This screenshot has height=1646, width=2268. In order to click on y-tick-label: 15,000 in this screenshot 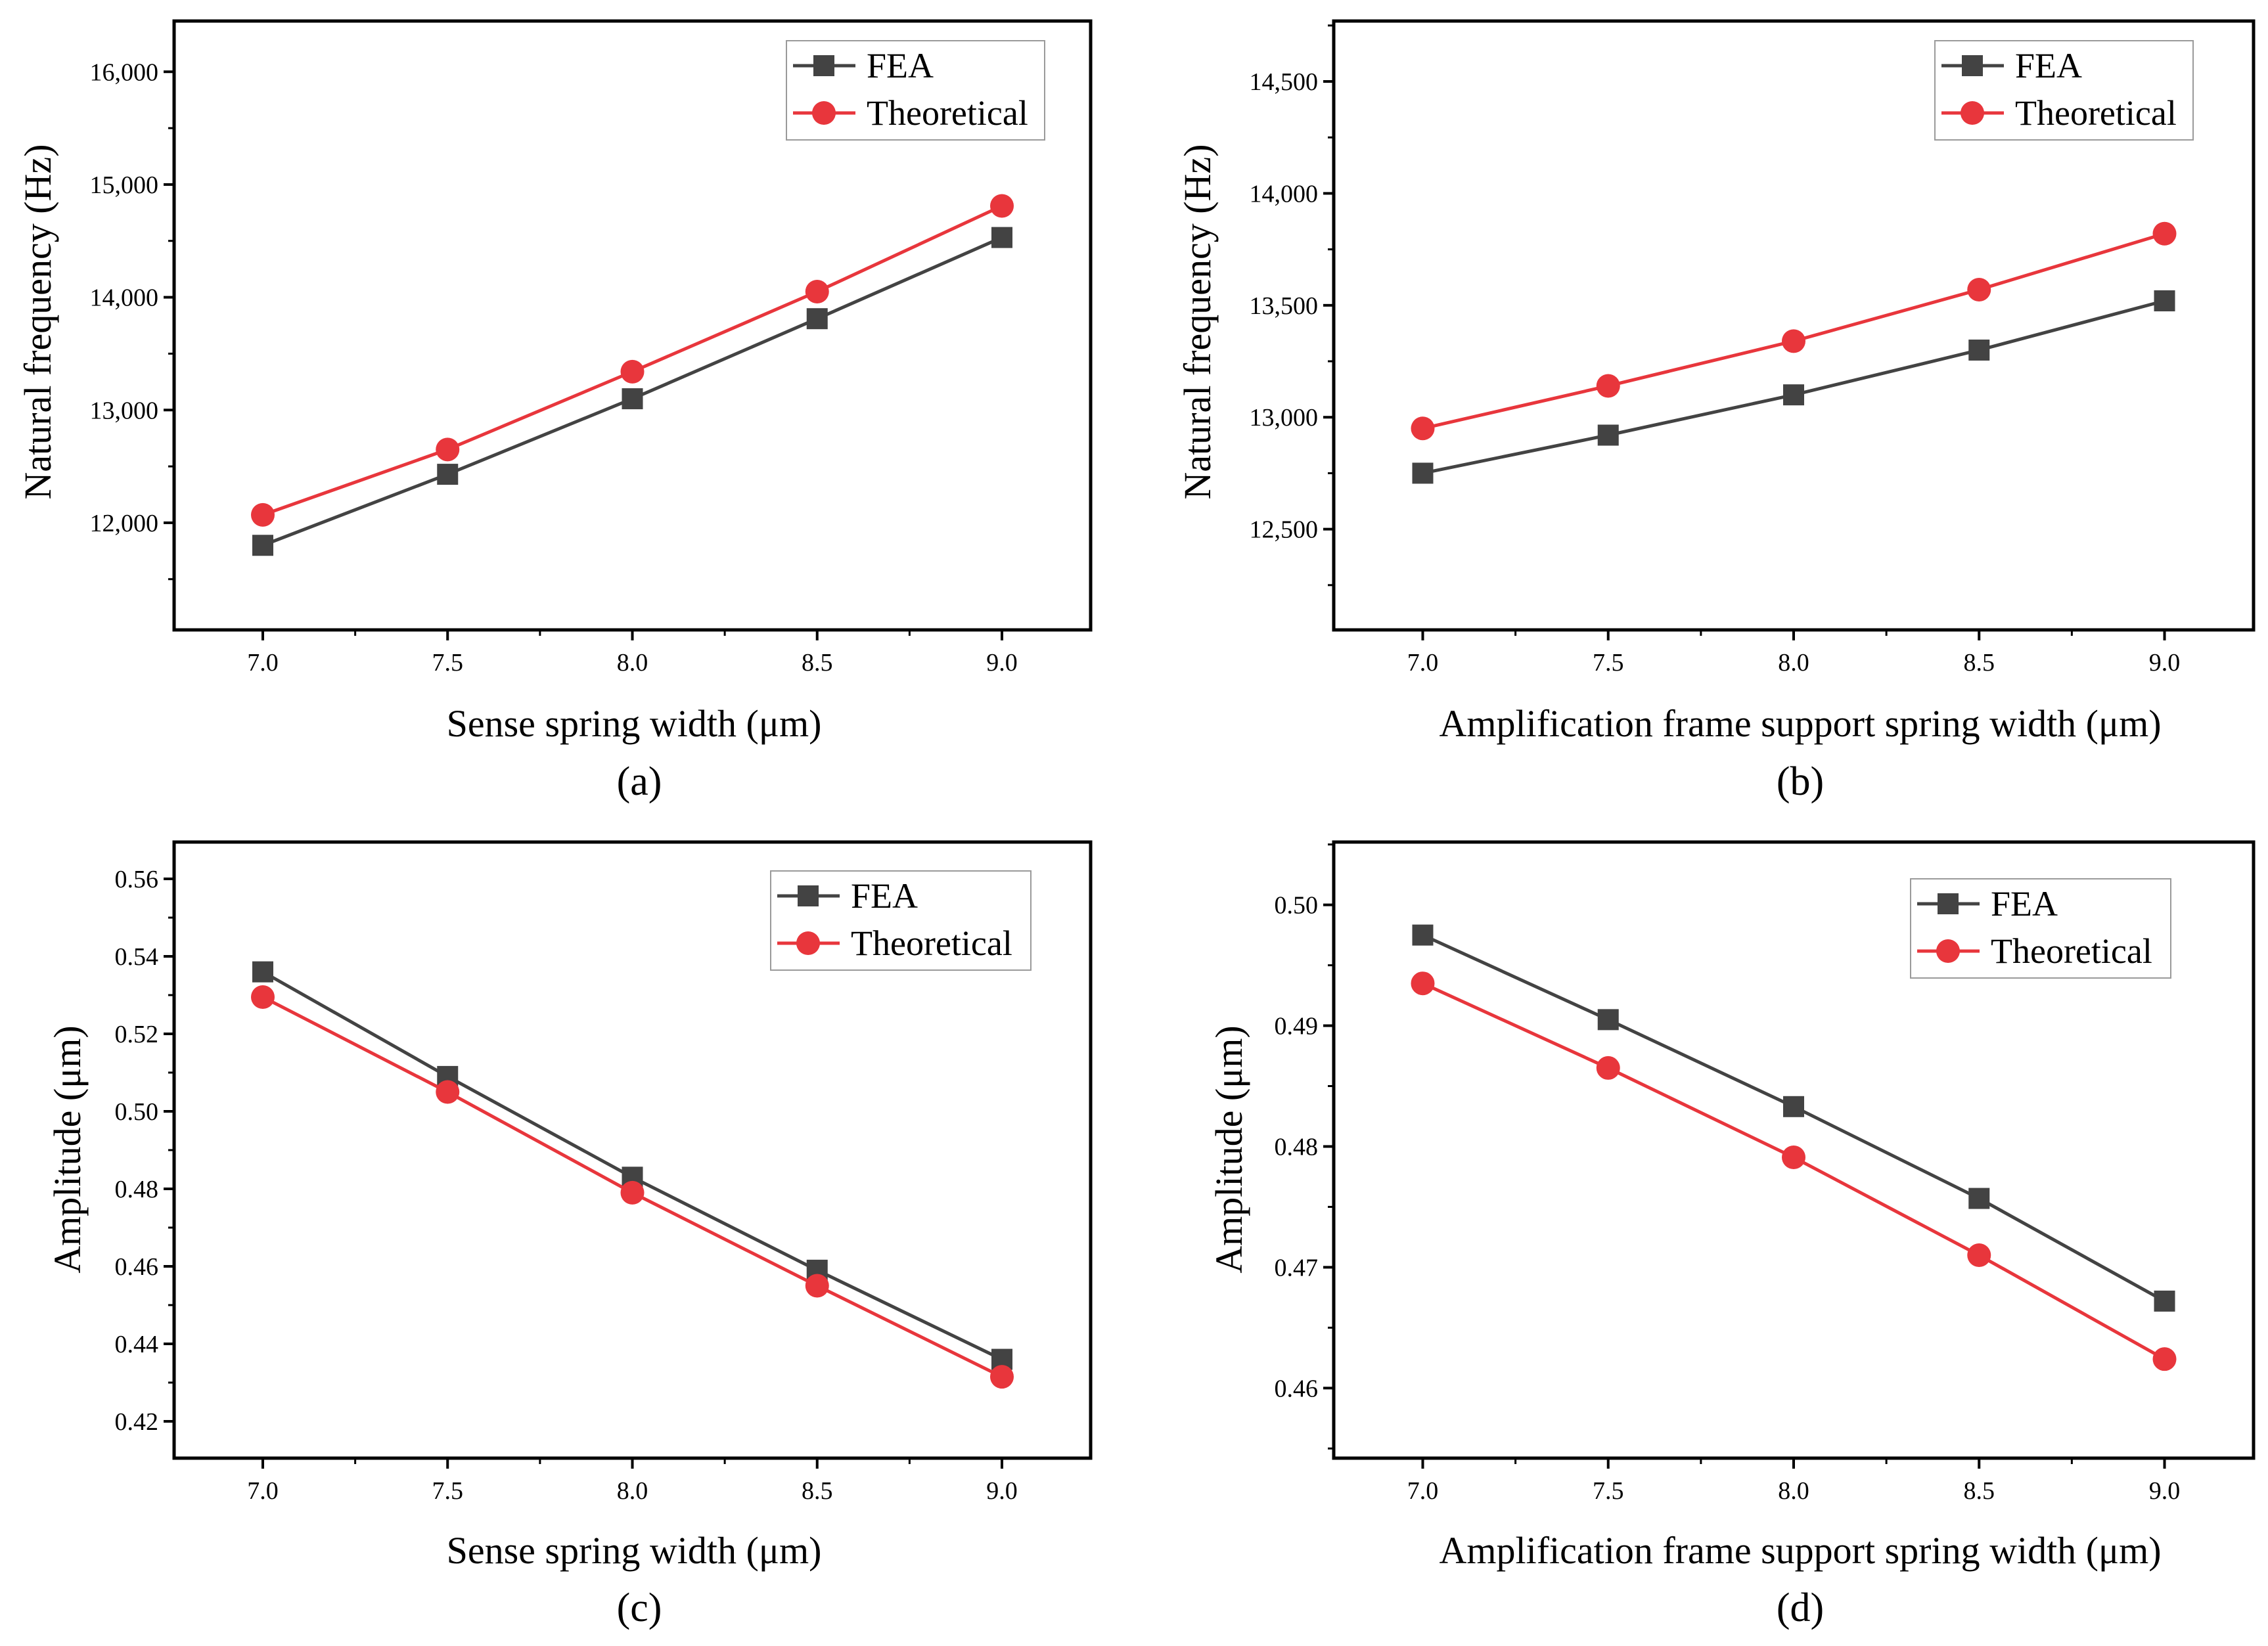, I will do `click(124, 185)`.